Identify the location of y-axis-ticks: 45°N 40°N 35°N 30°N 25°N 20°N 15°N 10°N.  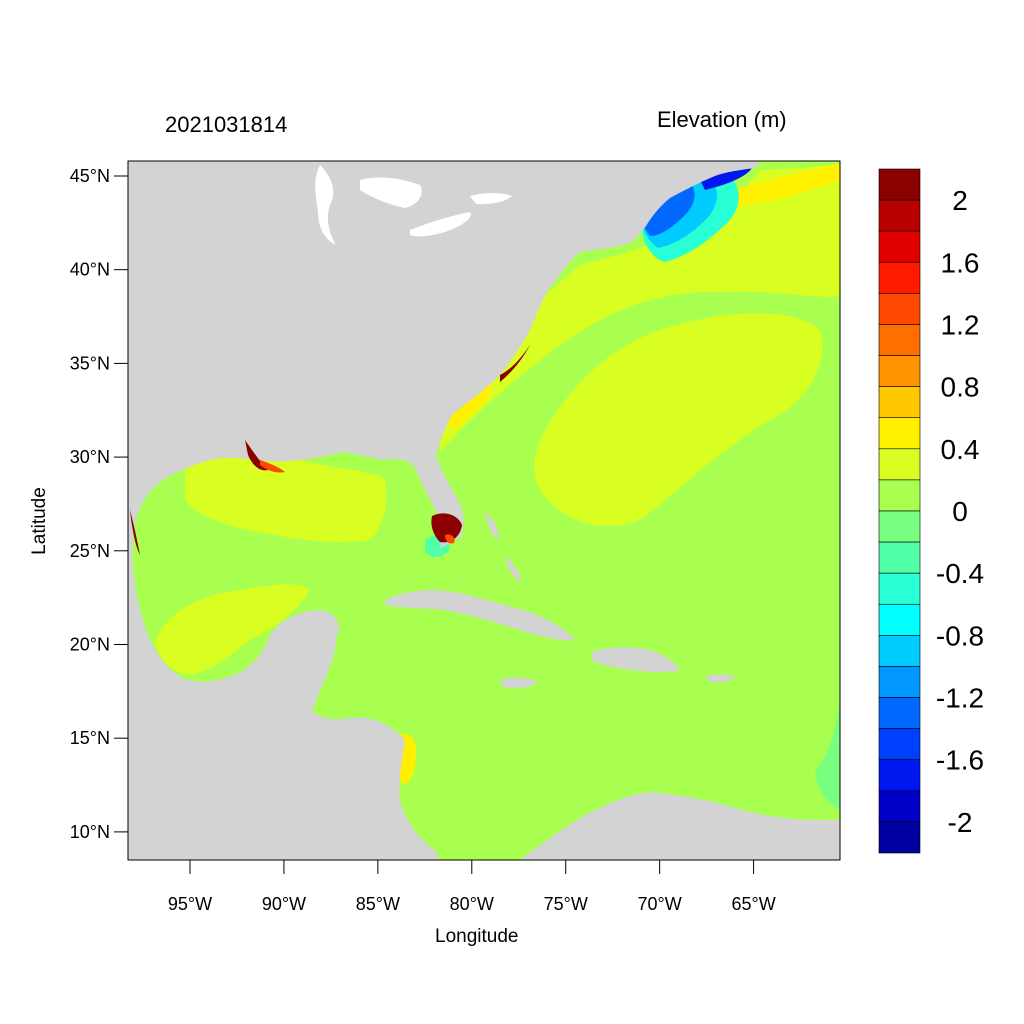
(99, 504).